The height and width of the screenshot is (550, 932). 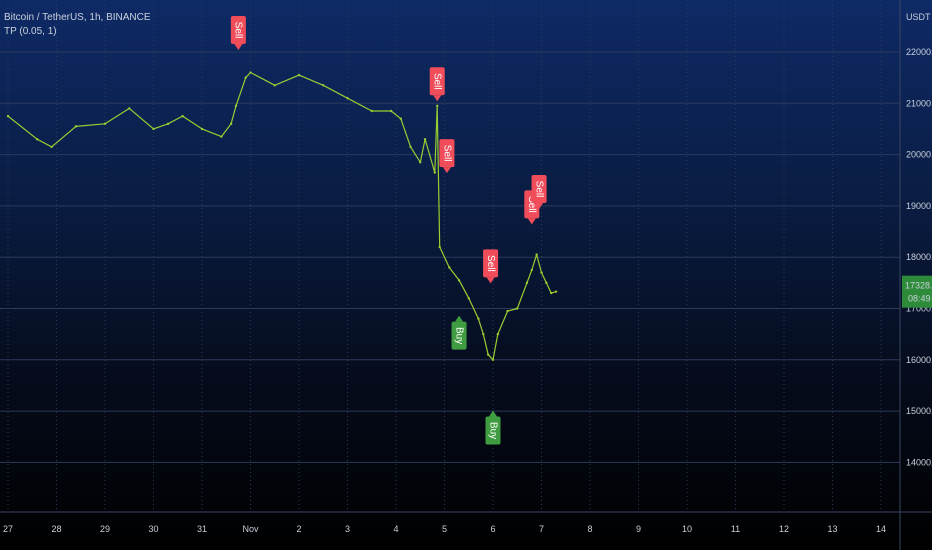 I want to click on x-tick-label: 27, so click(x=8, y=529).